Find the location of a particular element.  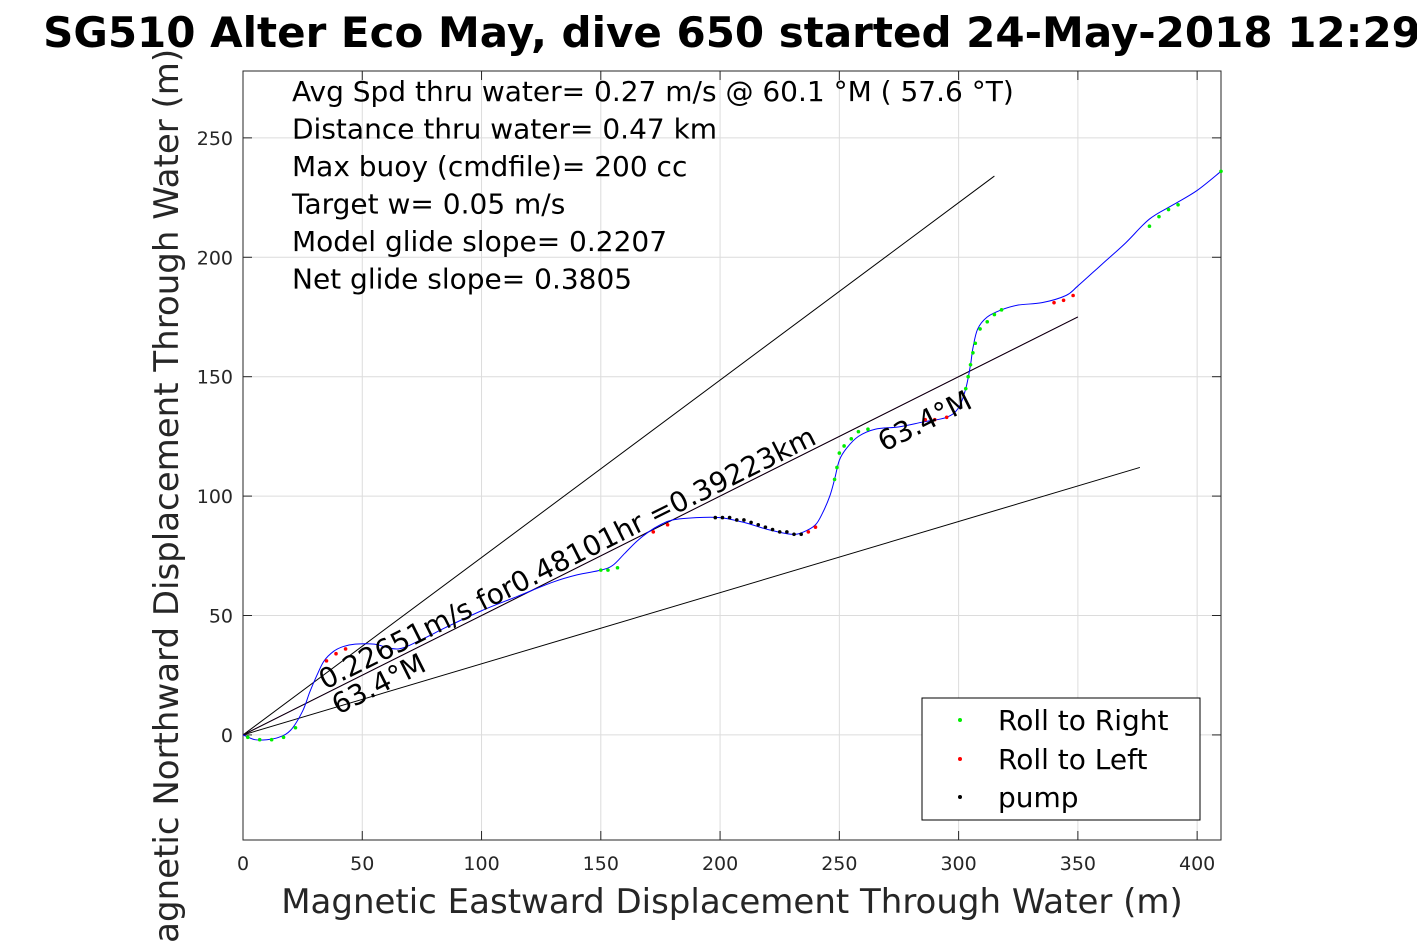

legend-label-pump: pump is located at coordinates (1038, 797).